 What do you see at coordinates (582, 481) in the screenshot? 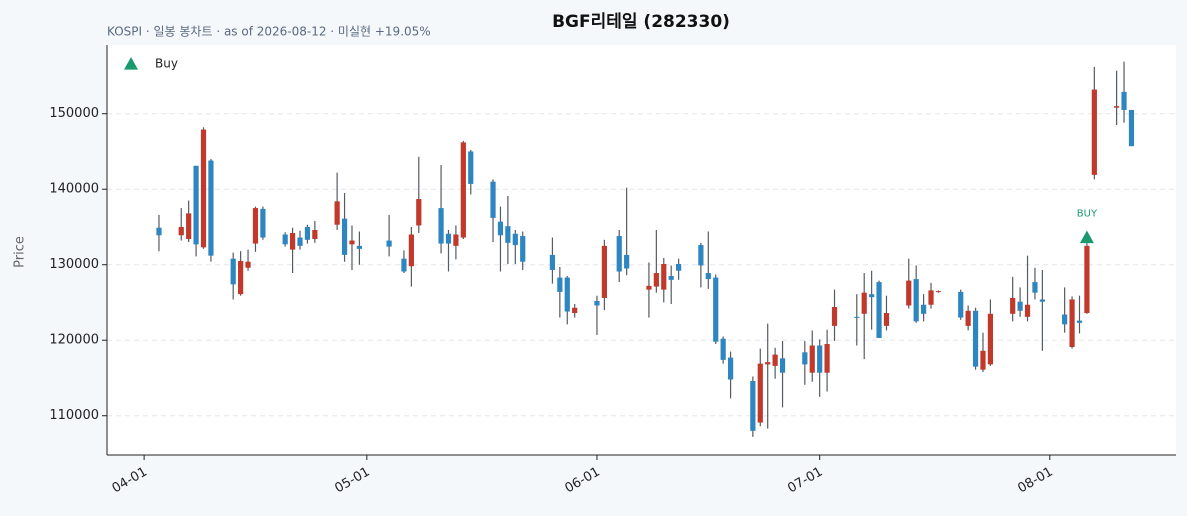
I see `x-tick-label: 06-01` at bounding box center [582, 481].